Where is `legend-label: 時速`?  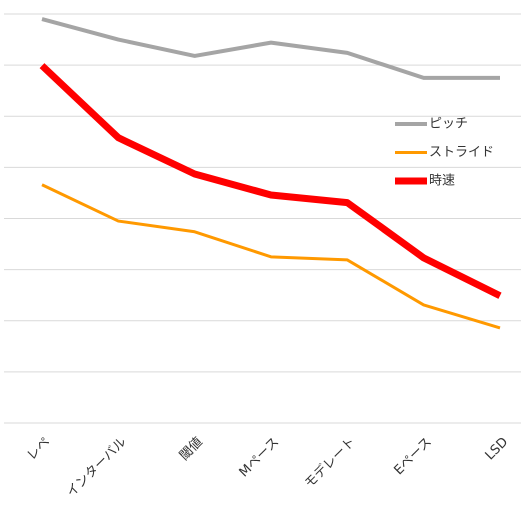
legend-label: 時速 is located at coordinates (442, 181).